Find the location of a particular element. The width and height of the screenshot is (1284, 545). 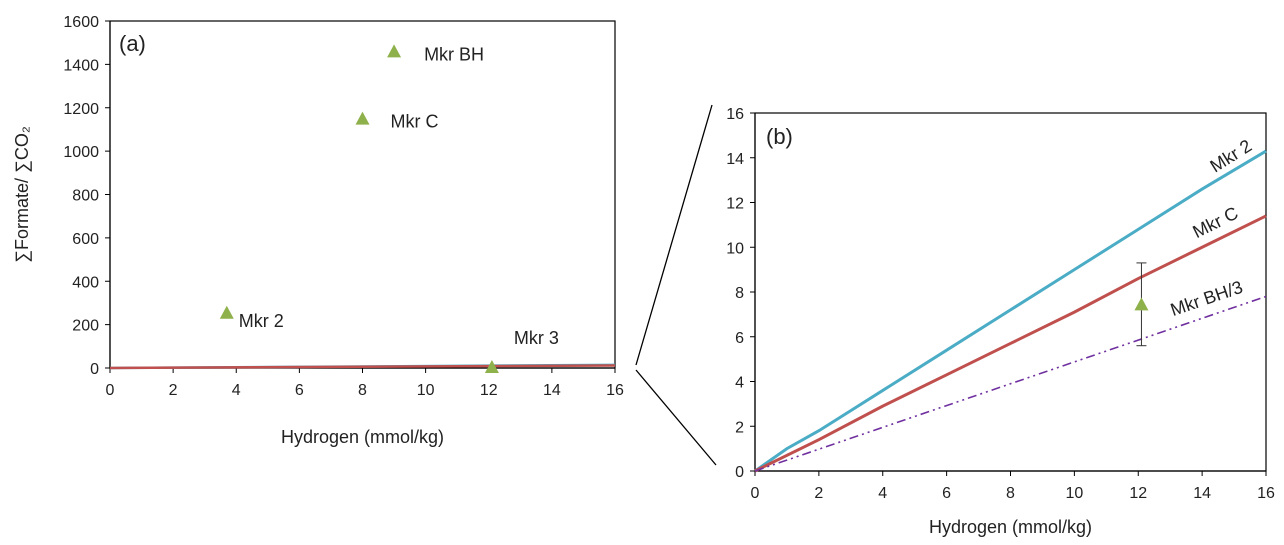

x-tick-label-b: 0 is located at coordinates (755, 493).